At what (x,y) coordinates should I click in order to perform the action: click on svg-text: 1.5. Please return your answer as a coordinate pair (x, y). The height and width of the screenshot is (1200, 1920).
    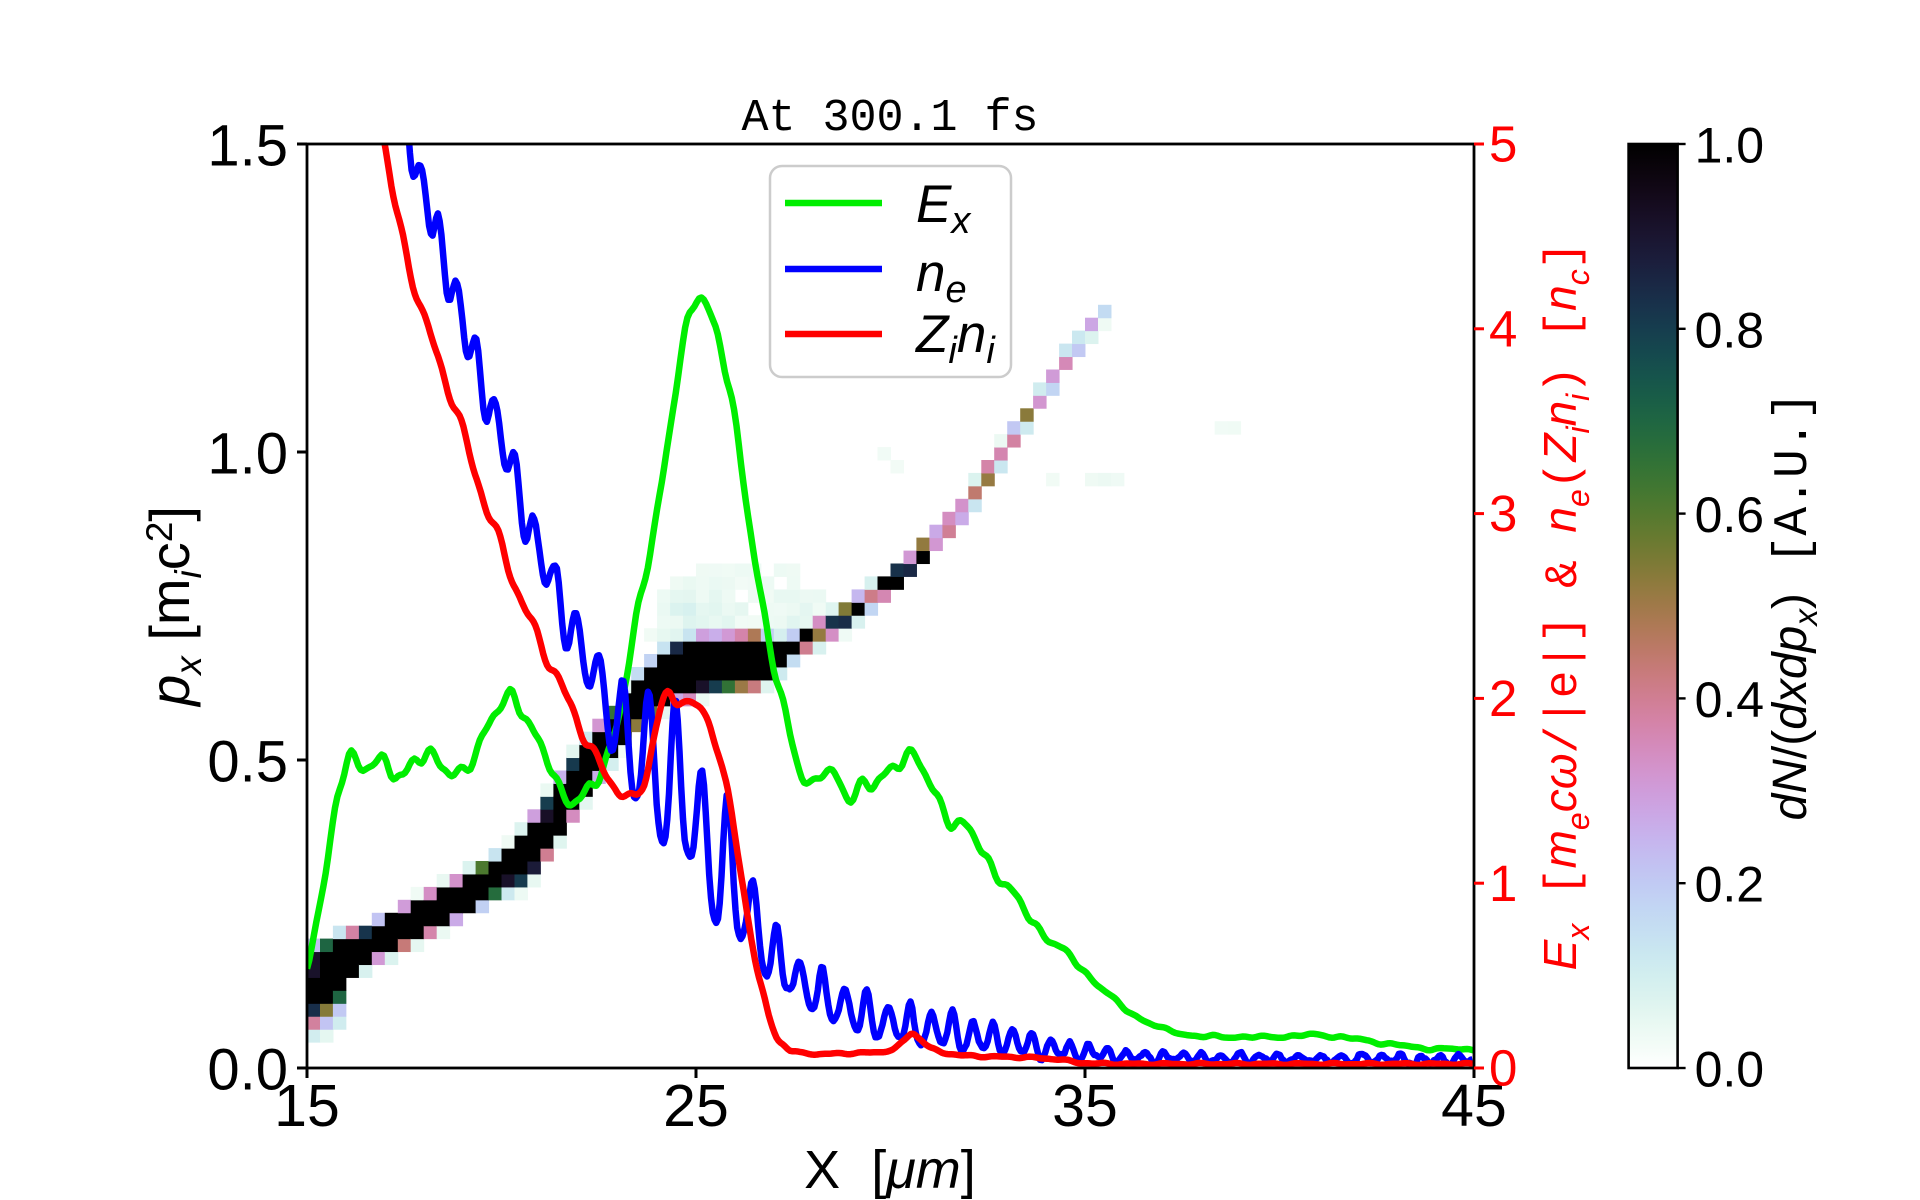
    Looking at the image, I should click on (247, 146).